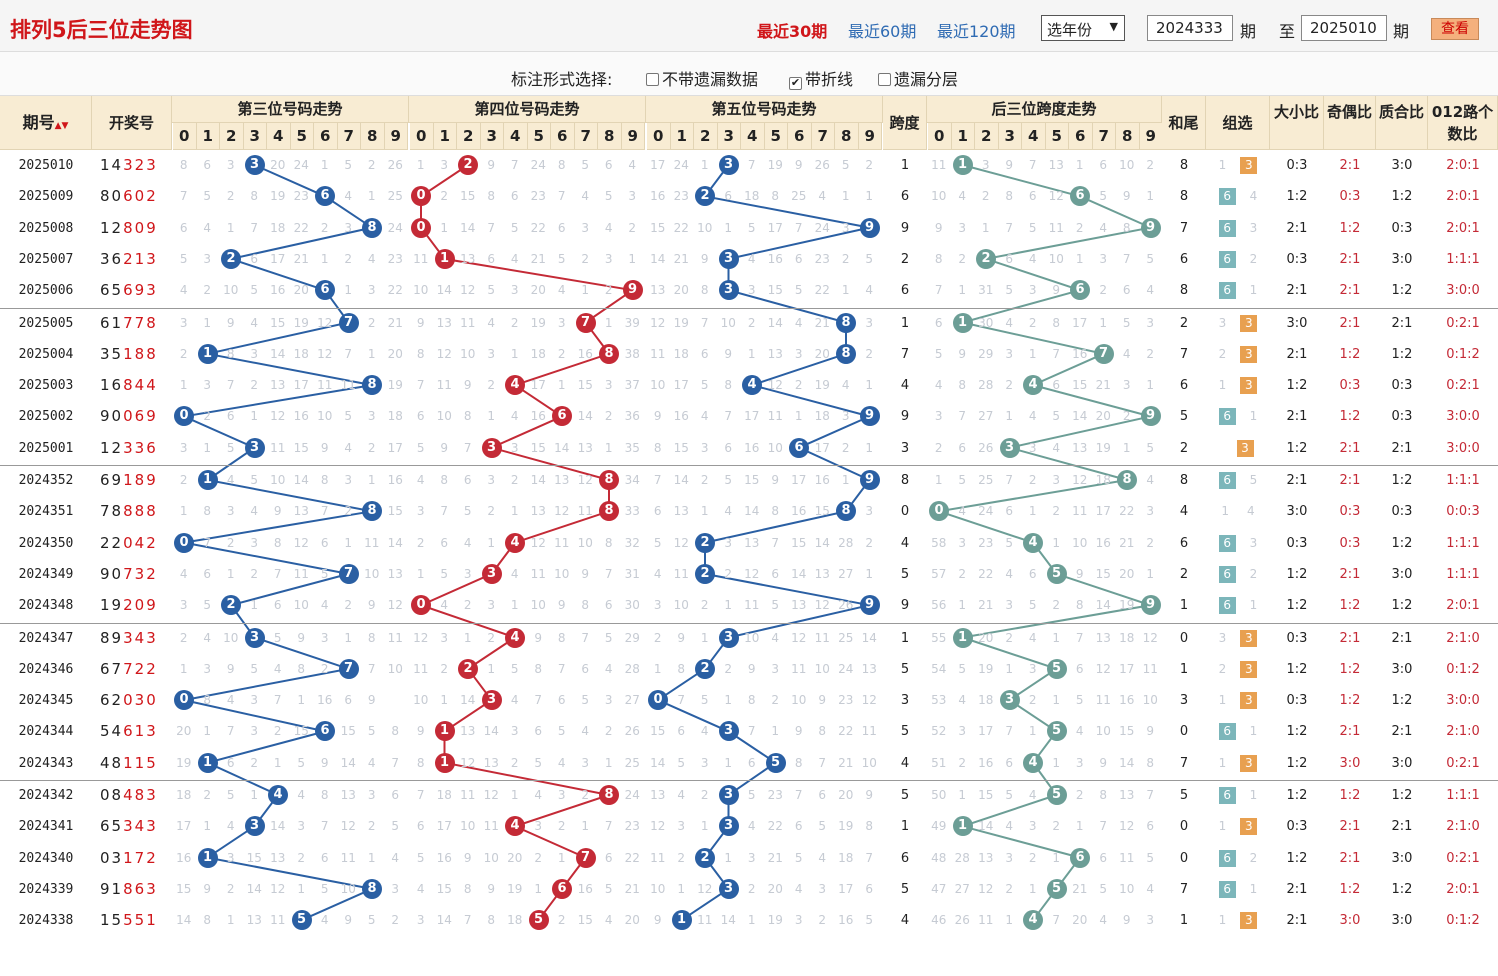 The height and width of the screenshot is (976, 1498). I want to click on issue-cell: 2024346, so click(46, 669).